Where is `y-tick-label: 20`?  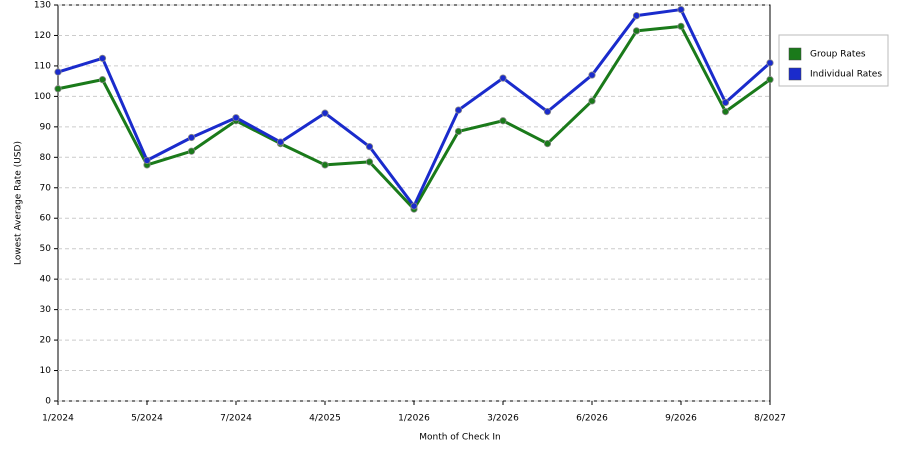 y-tick-label: 20 is located at coordinates (46, 341).